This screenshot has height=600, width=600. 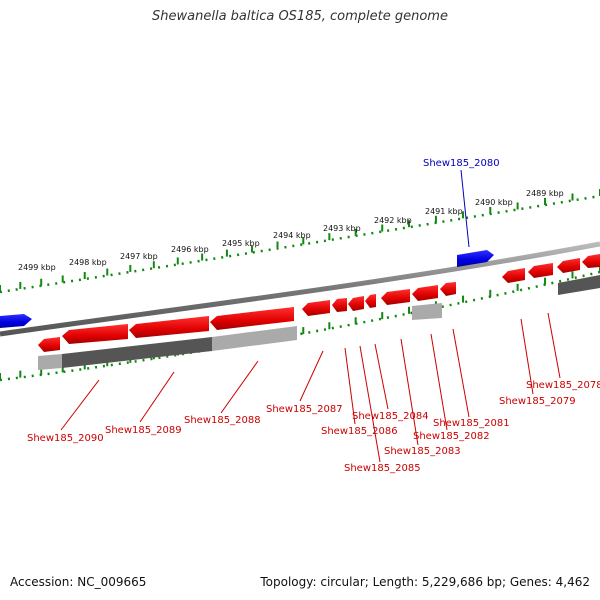 I want to click on kbp-label: 2492 kbp, so click(x=393, y=220).